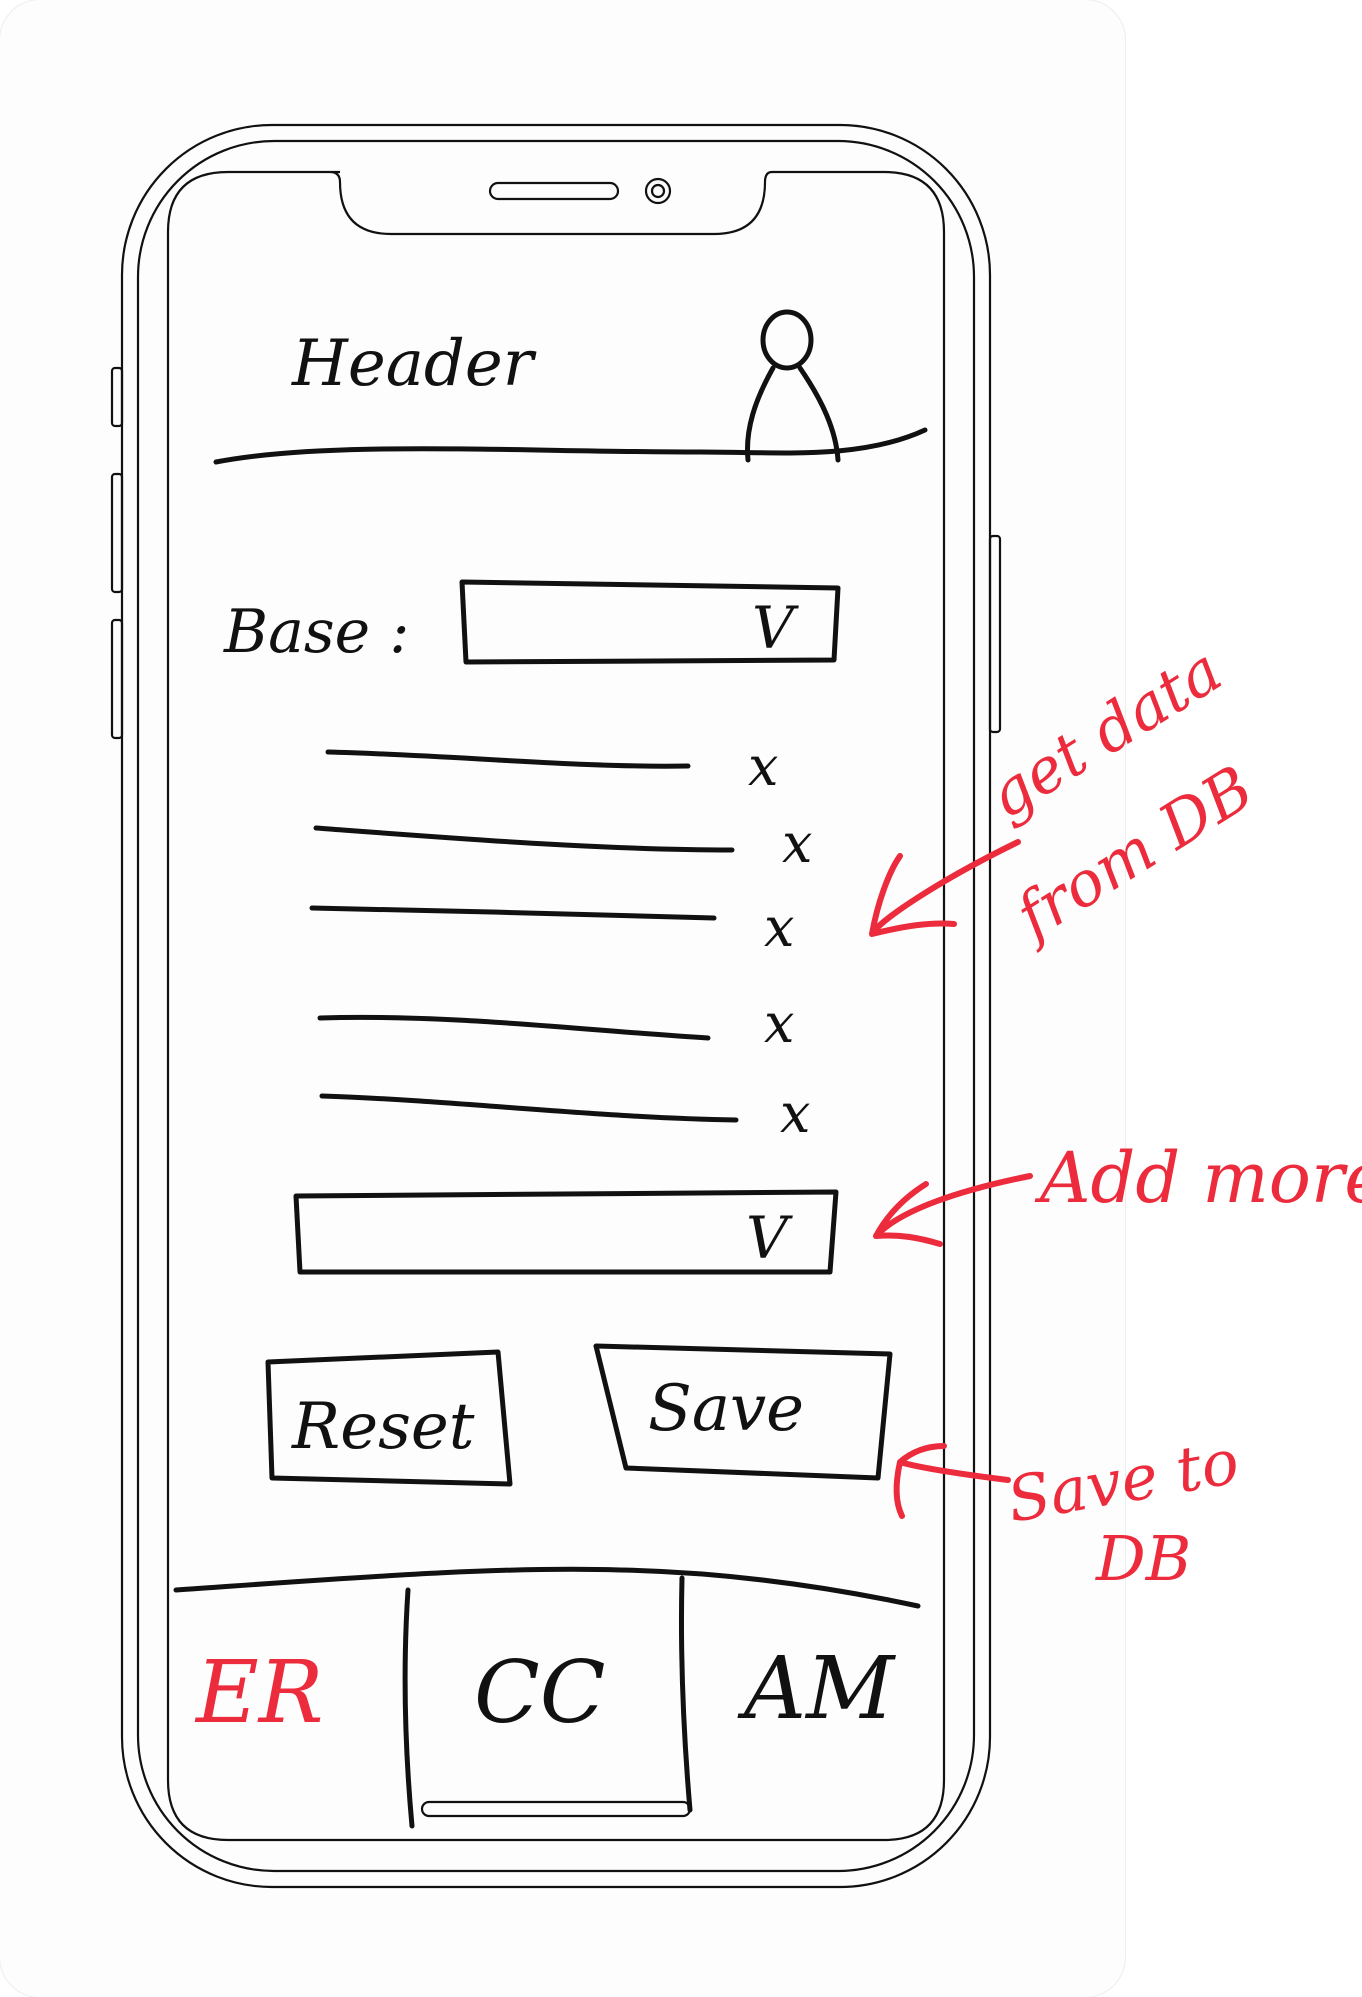 The height and width of the screenshot is (1997, 1362). I want to click on item-list: x x x x x, so click(560, 940).